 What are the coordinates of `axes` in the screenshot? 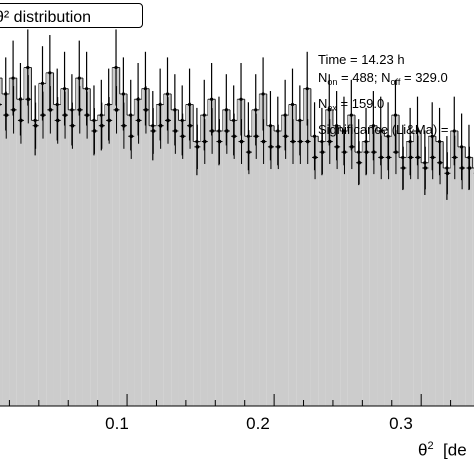 It's located at (237, 400).